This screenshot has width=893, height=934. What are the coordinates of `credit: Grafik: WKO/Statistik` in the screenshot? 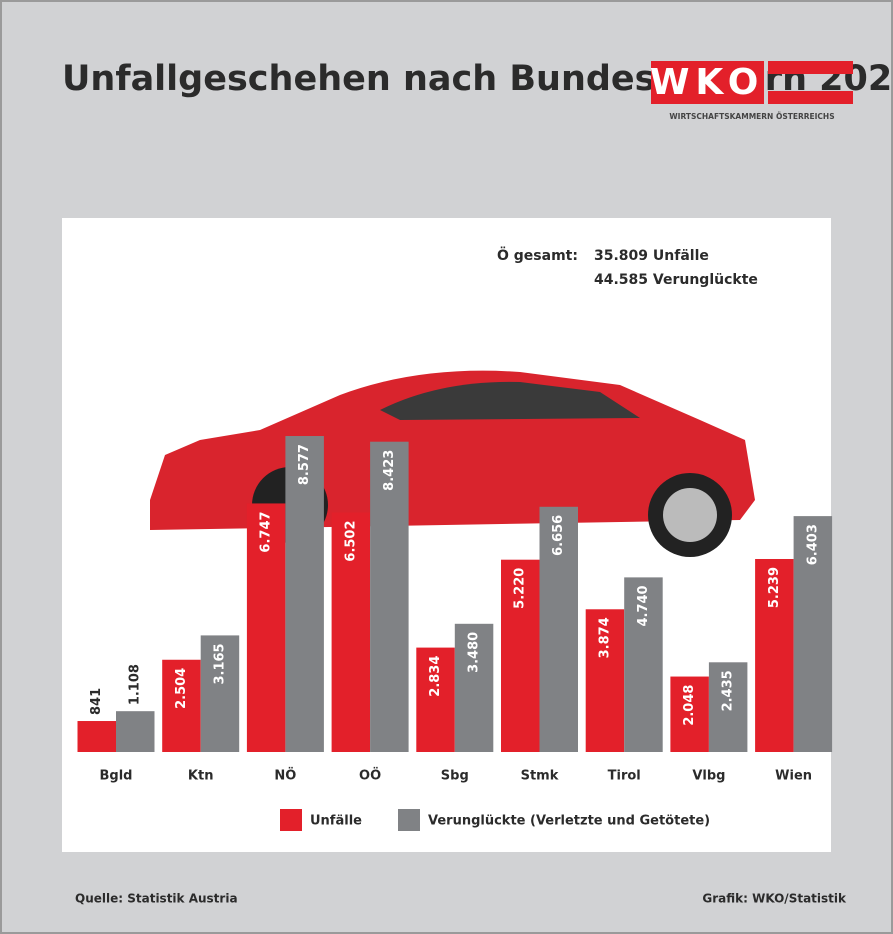 It's located at (774, 899).